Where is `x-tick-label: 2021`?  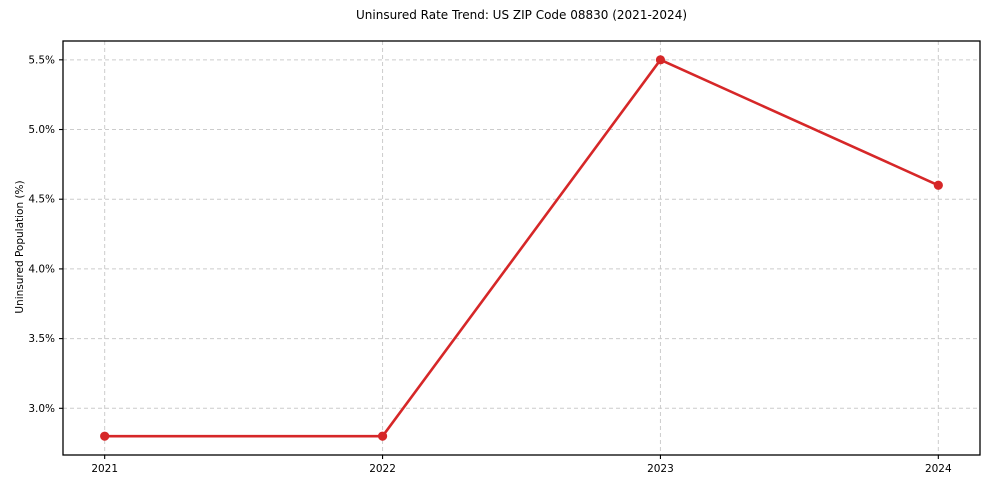 x-tick-label: 2021 is located at coordinates (104, 469).